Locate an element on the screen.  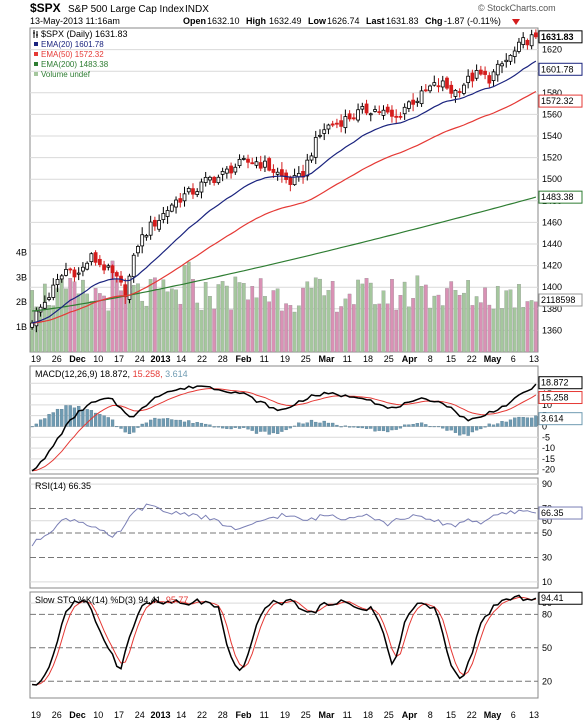
ema50-badge-box is located at coordinates (560, 101).